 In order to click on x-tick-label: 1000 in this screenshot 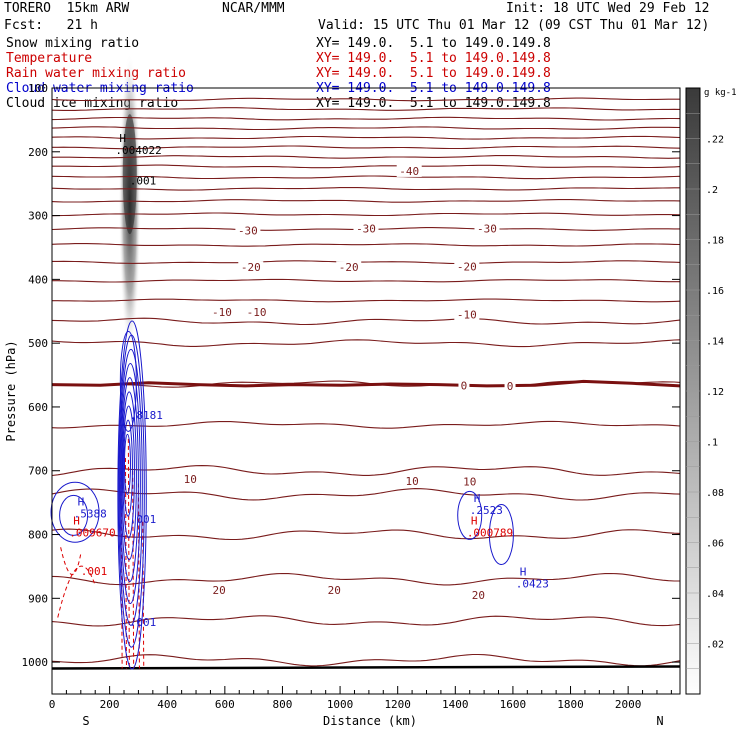, I will do `click(340, 704)`.